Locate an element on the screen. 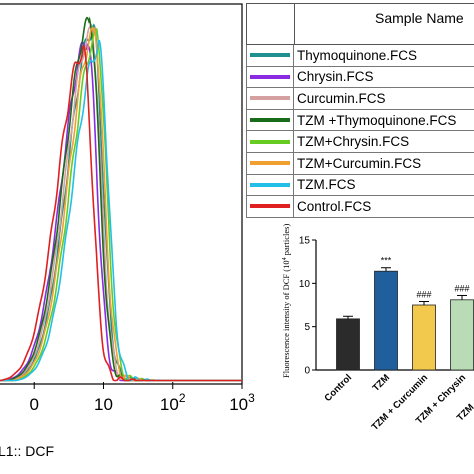 This screenshot has height=474, width=474. histogram-x-ticks: 0 10 10² 10³ is located at coordinates (142, 398).